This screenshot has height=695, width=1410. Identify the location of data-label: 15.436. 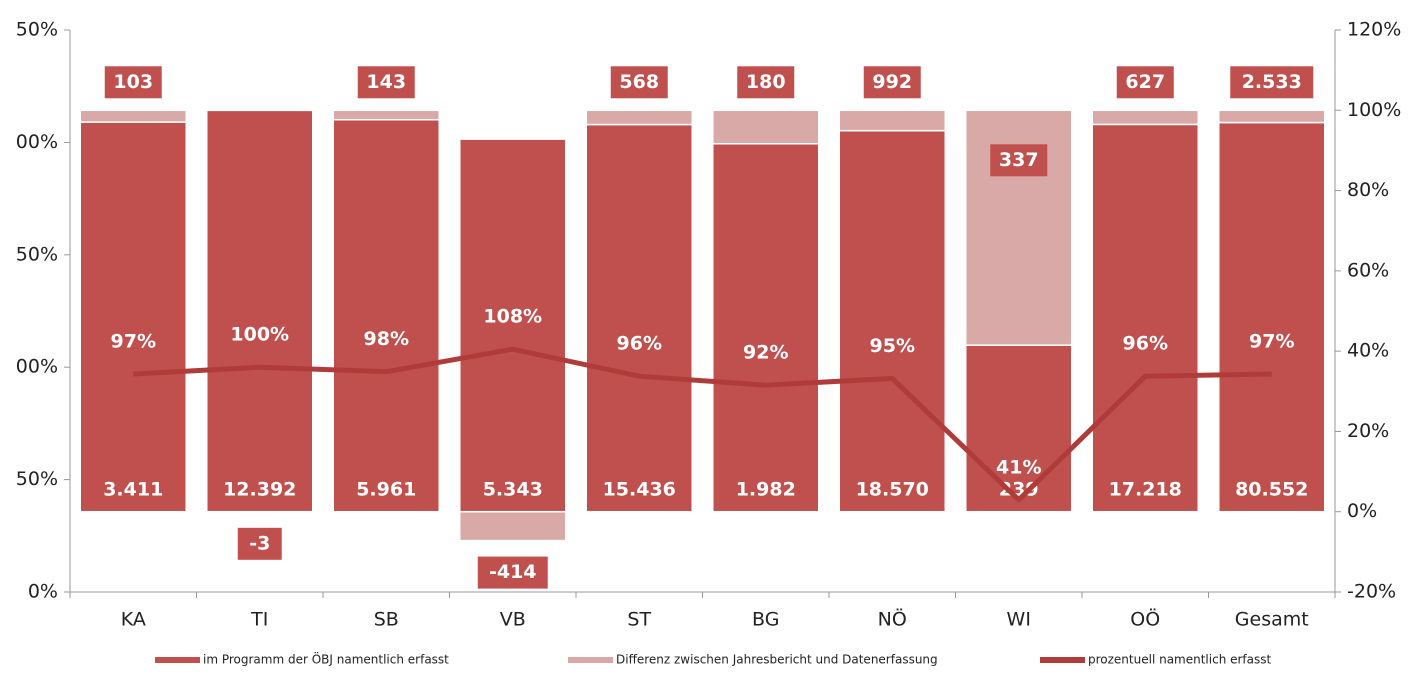
(639, 490).